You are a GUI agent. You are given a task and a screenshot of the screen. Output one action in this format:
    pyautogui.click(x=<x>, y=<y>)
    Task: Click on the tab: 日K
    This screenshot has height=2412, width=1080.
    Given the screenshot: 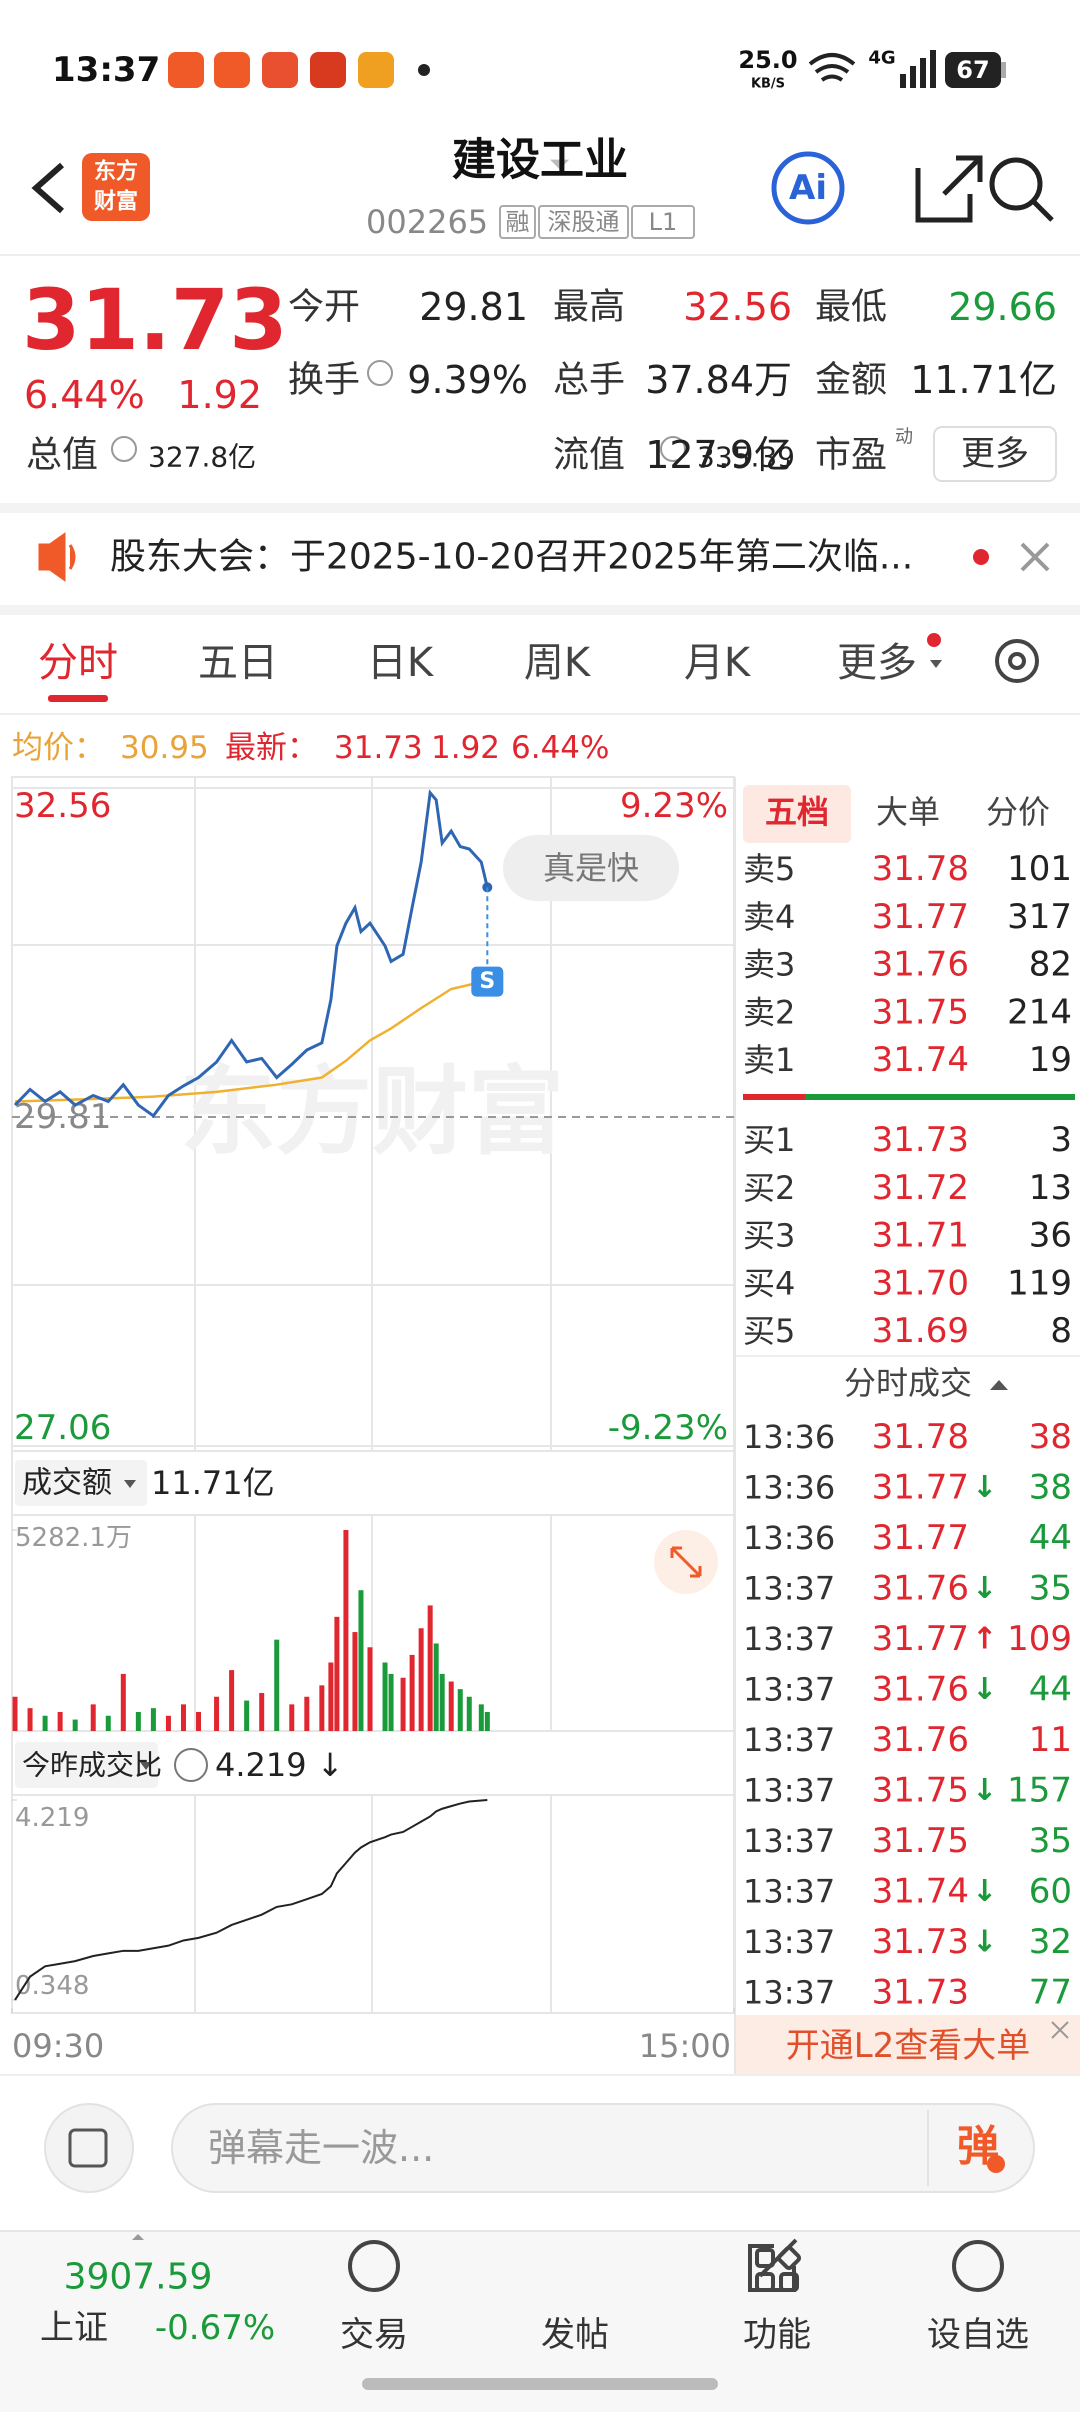 What is the action you would take?
    pyautogui.click(x=401, y=663)
    